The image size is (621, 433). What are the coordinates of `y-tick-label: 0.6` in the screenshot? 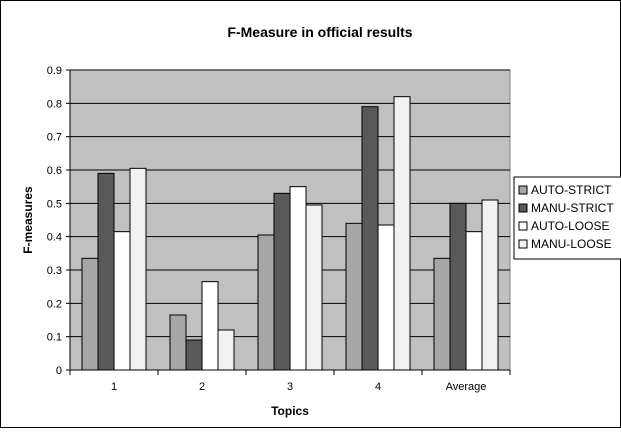 It's located at (54, 171).